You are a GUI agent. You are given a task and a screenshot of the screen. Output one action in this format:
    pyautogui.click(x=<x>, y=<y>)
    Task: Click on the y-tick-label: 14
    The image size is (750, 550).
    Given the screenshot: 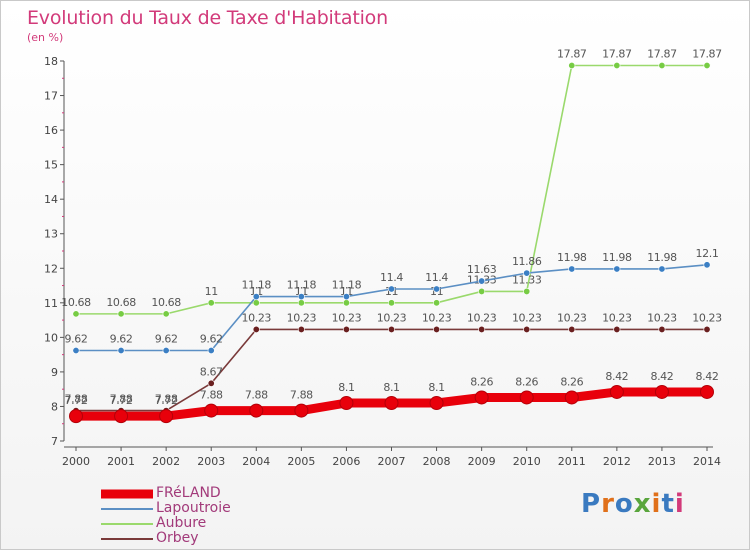 What is the action you would take?
    pyautogui.click(x=51, y=199)
    